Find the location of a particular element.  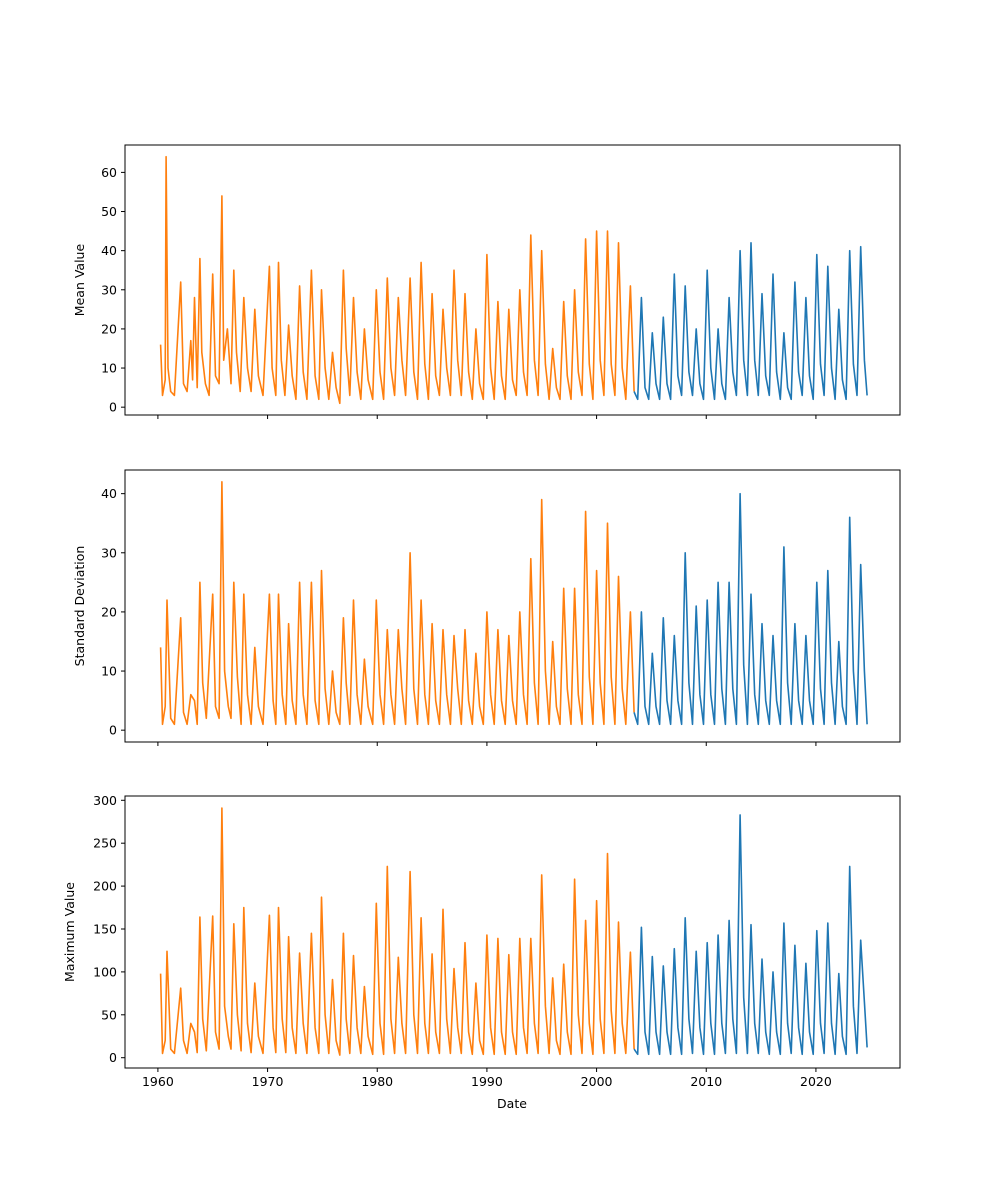

mean-series-orange-line is located at coordinates (397, 280).